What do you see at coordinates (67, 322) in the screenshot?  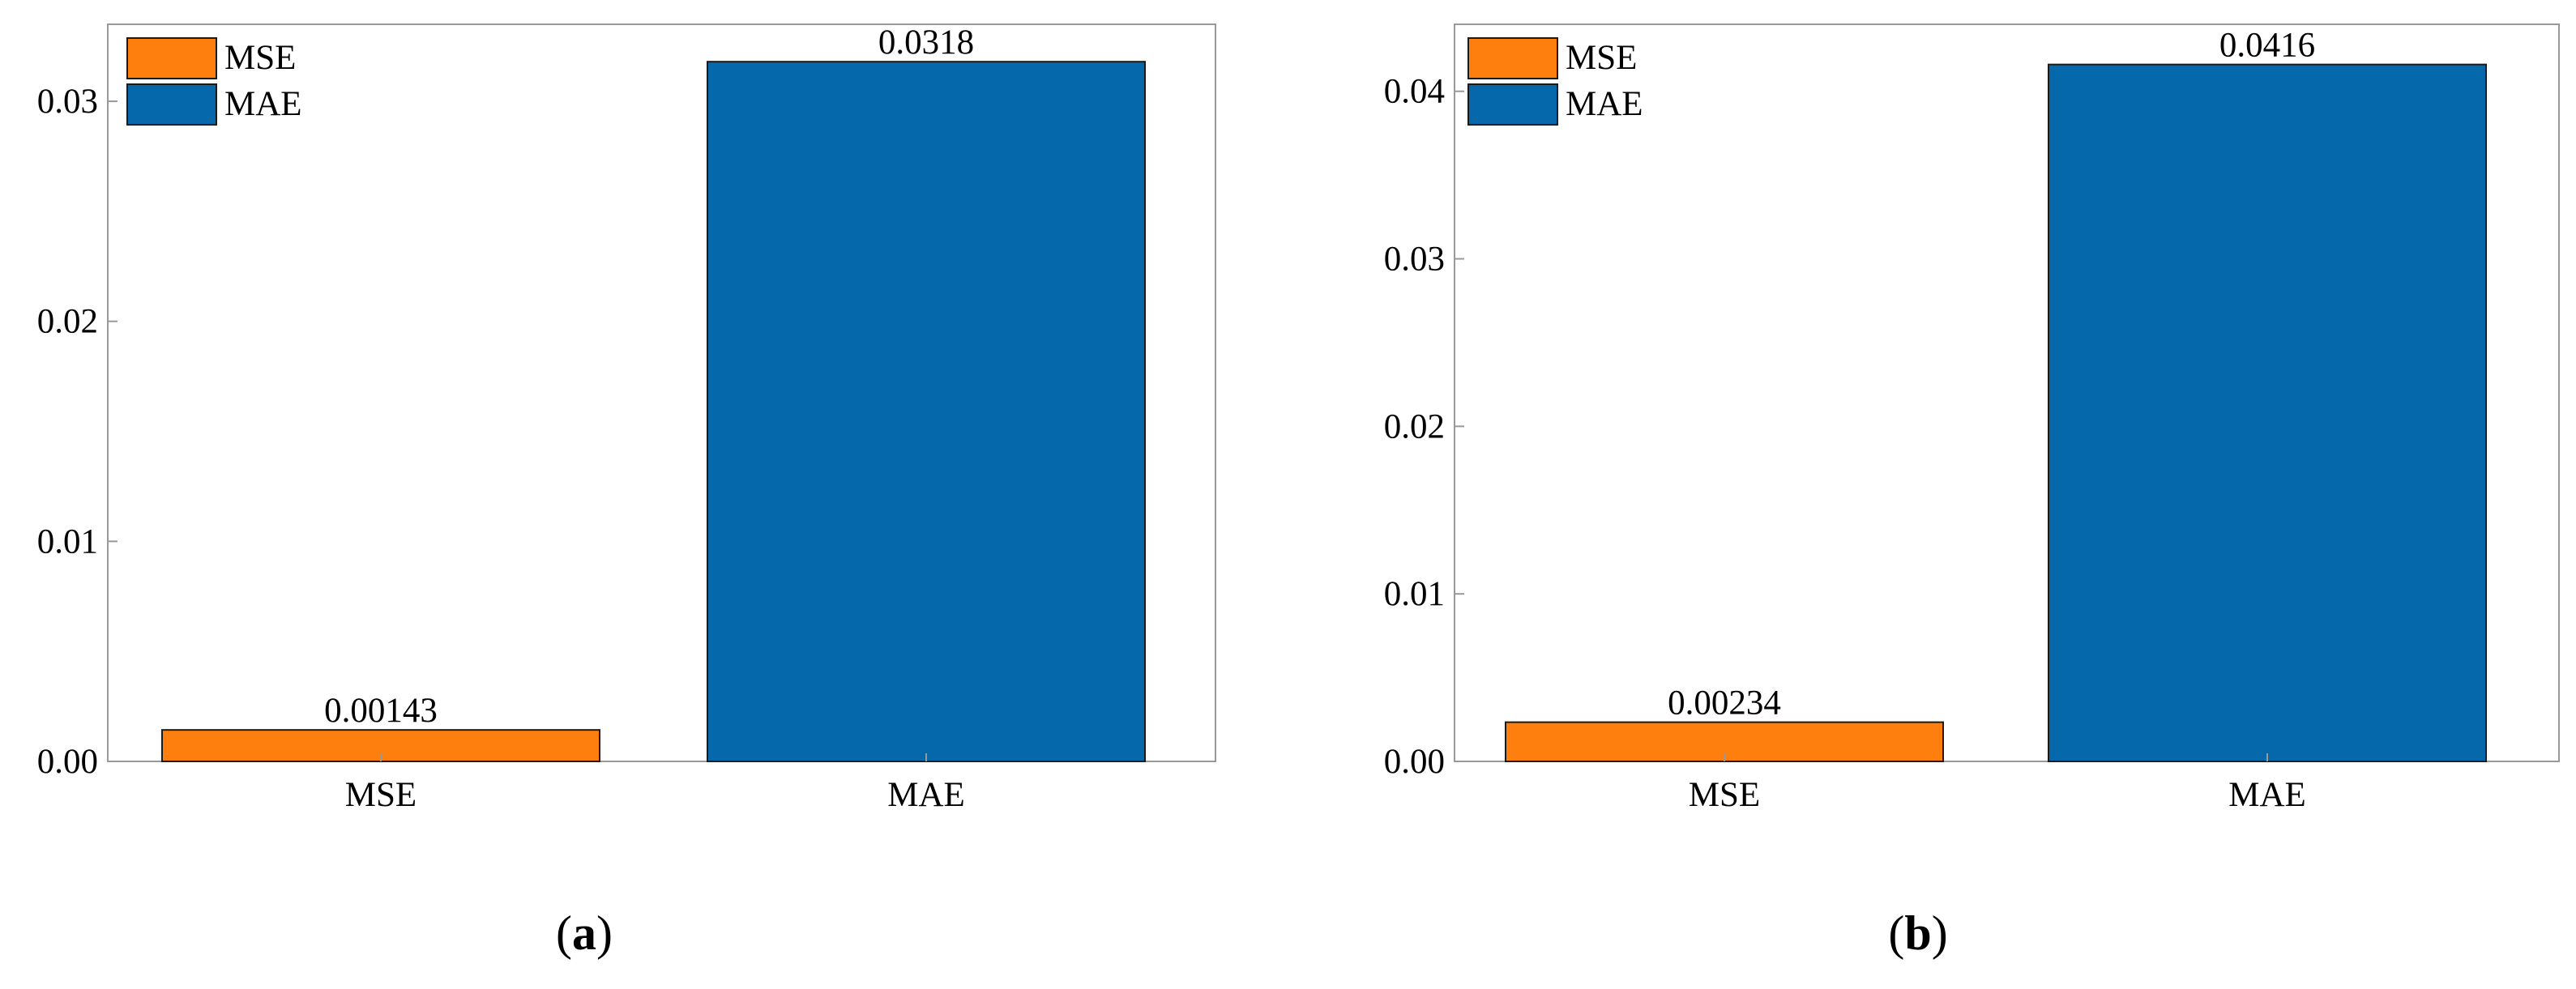 I see `y-tick-label-a-2: 0.02` at bounding box center [67, 322].